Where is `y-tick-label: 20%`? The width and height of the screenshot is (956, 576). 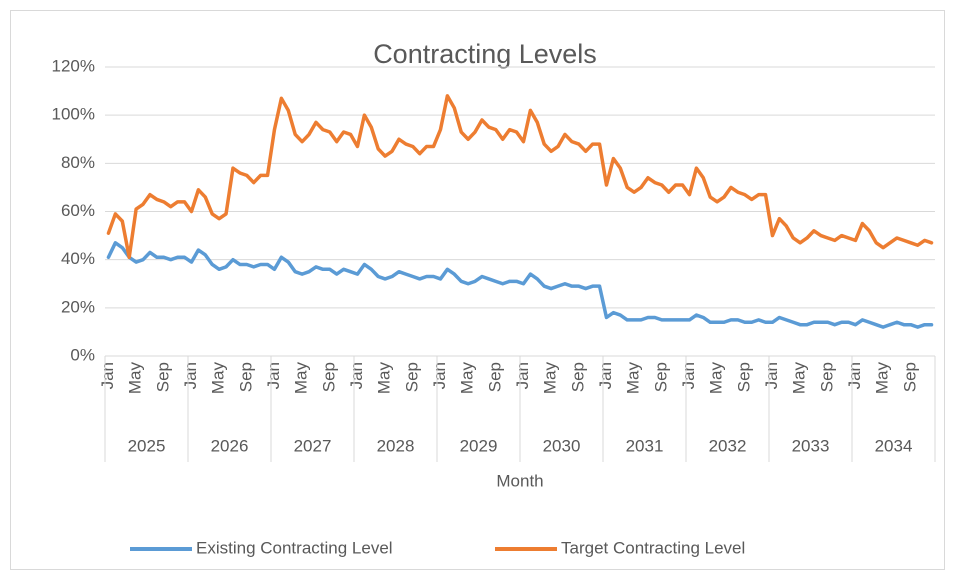
y-tick-label: 20% is located at coordinates (78, 306).